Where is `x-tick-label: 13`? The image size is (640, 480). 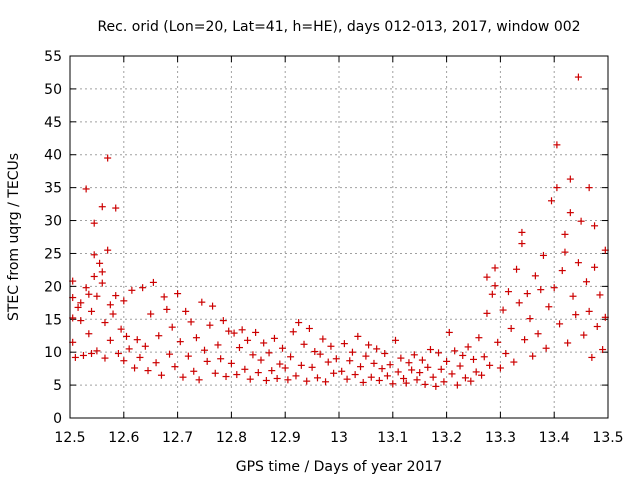 x-tick-label: 13 is located at coordinates (339, 438).